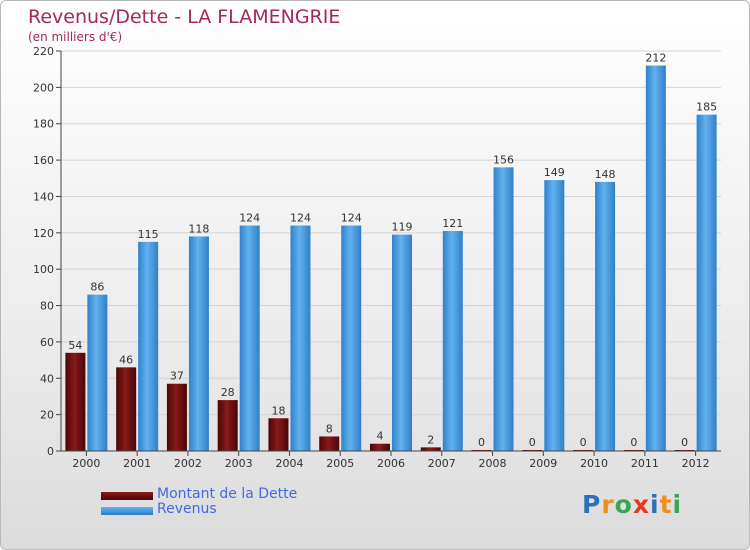  What do you see at coordinates (43, 233) in the screenshot?
I see `y-tick-label: 120` at bounding box center [43, 233].